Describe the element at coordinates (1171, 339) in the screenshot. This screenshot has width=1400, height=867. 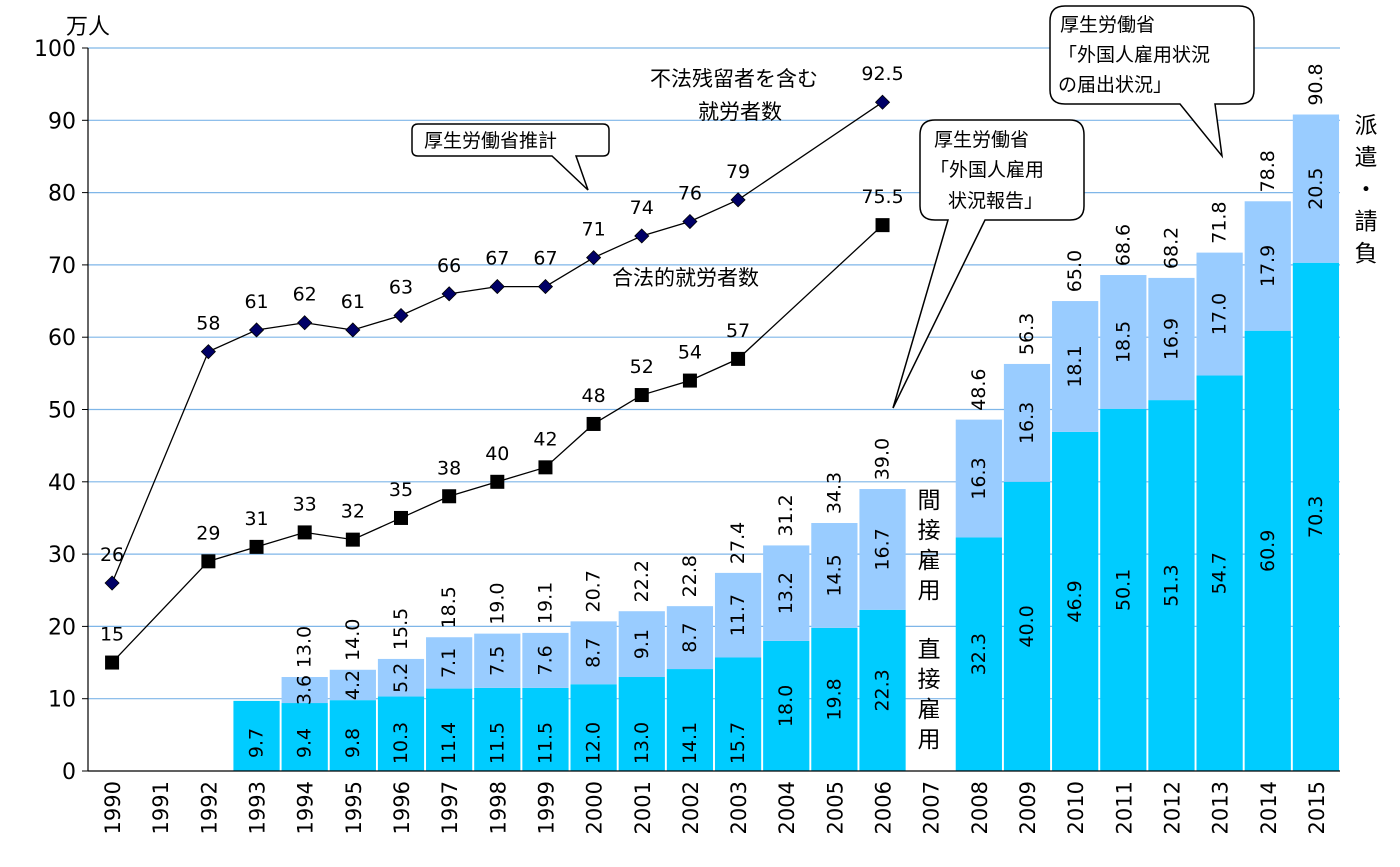
I see `bar-label-indirect: 16.9` at that location.